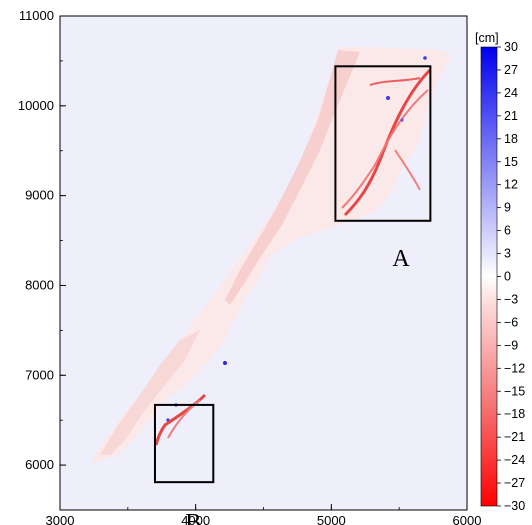 This screenshot has width=532, height=525. Describe the element at coordinates (385, 149) in the screenshot. I see `data-scar-a2` at that location.